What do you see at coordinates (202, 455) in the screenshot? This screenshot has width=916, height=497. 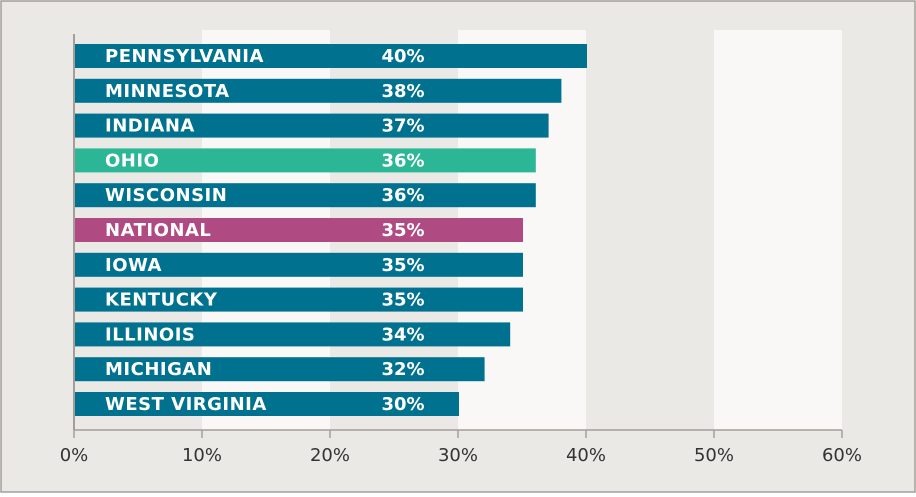 I see `x-tick-label: 10%` at bounding box center [202, 455].